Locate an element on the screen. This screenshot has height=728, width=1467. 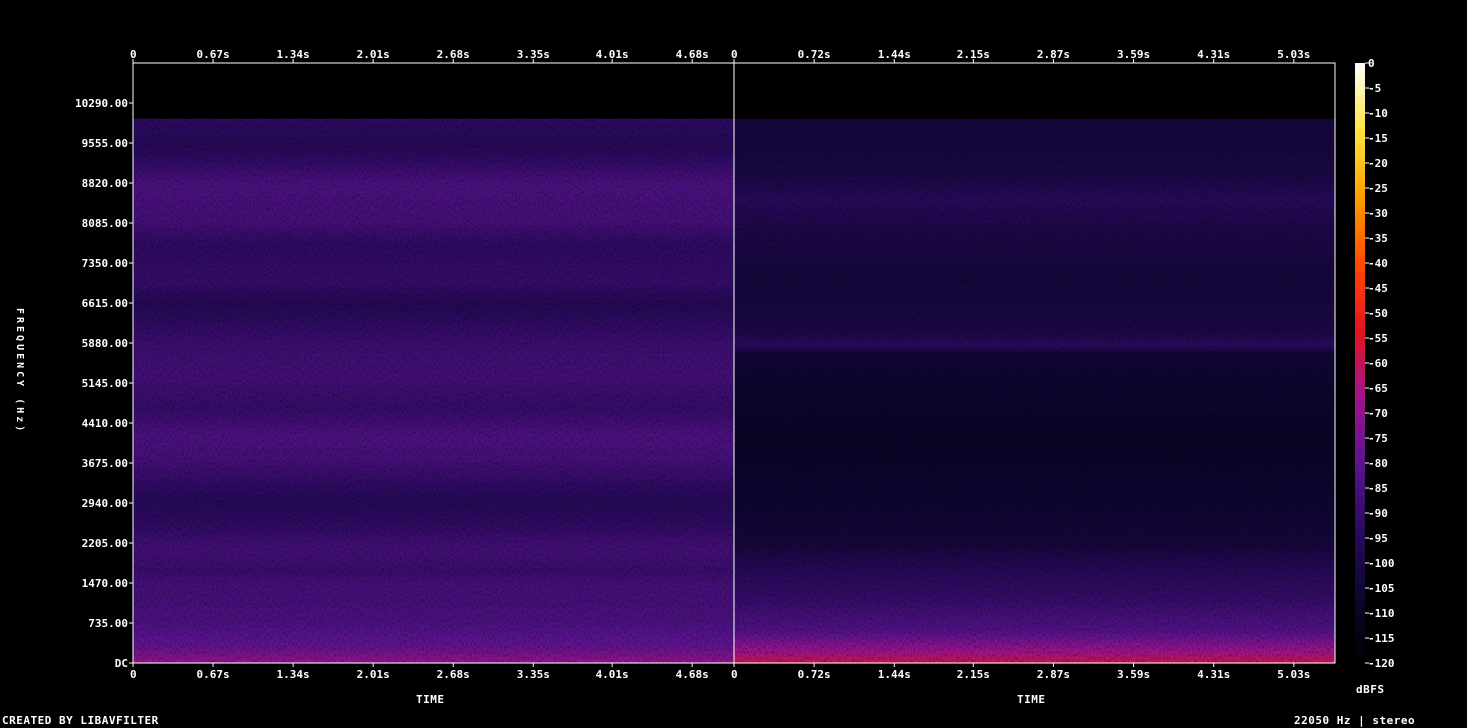
colorbar-gradient is located at coordinates (1360, 363).